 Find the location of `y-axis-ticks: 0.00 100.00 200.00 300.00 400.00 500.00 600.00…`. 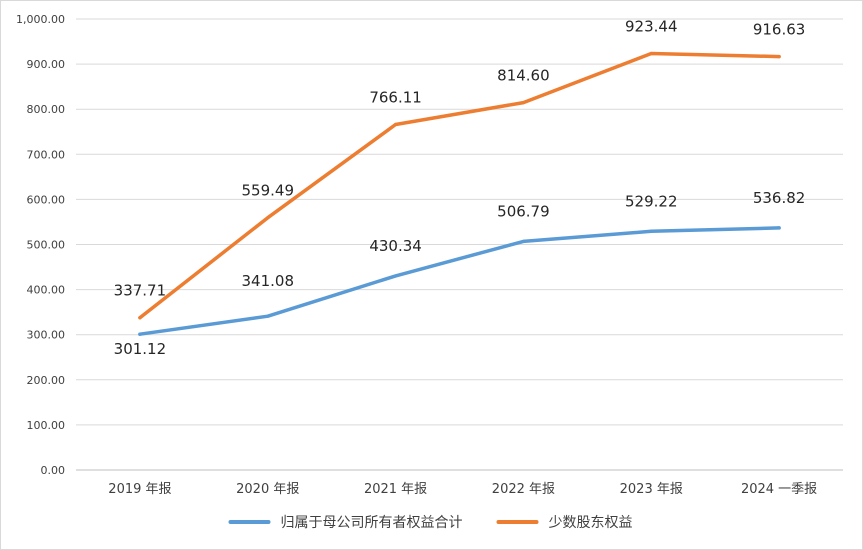

y-axis-ticks: 0.00 100.00 200.00 300.00 400.00 500.00 600.00… is located at coordinates (40, 245).